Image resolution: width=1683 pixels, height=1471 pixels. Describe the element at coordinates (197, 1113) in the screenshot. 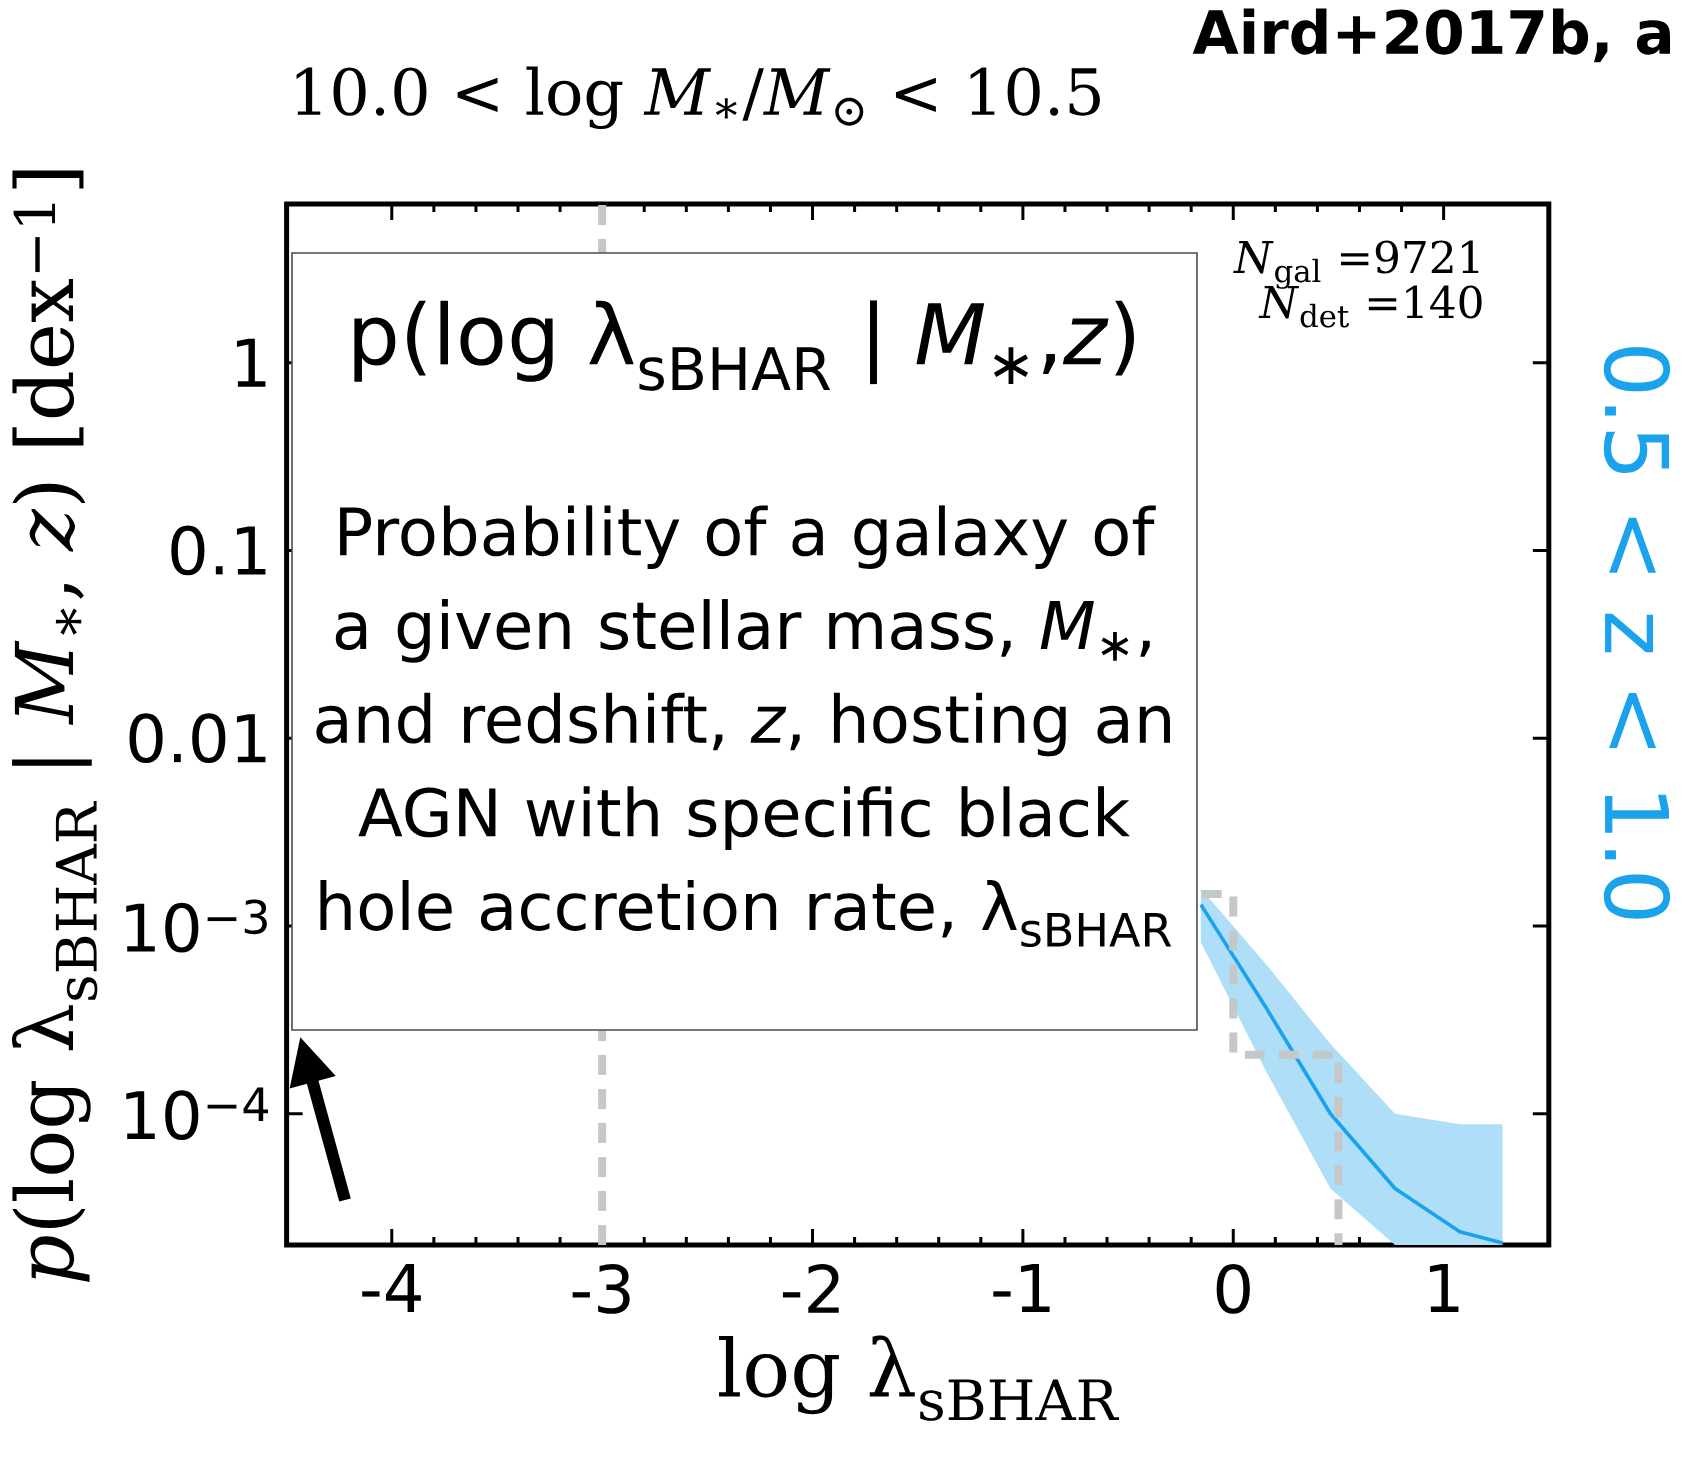

I see `y-tick-label: 10$^{−4}$` at that location.